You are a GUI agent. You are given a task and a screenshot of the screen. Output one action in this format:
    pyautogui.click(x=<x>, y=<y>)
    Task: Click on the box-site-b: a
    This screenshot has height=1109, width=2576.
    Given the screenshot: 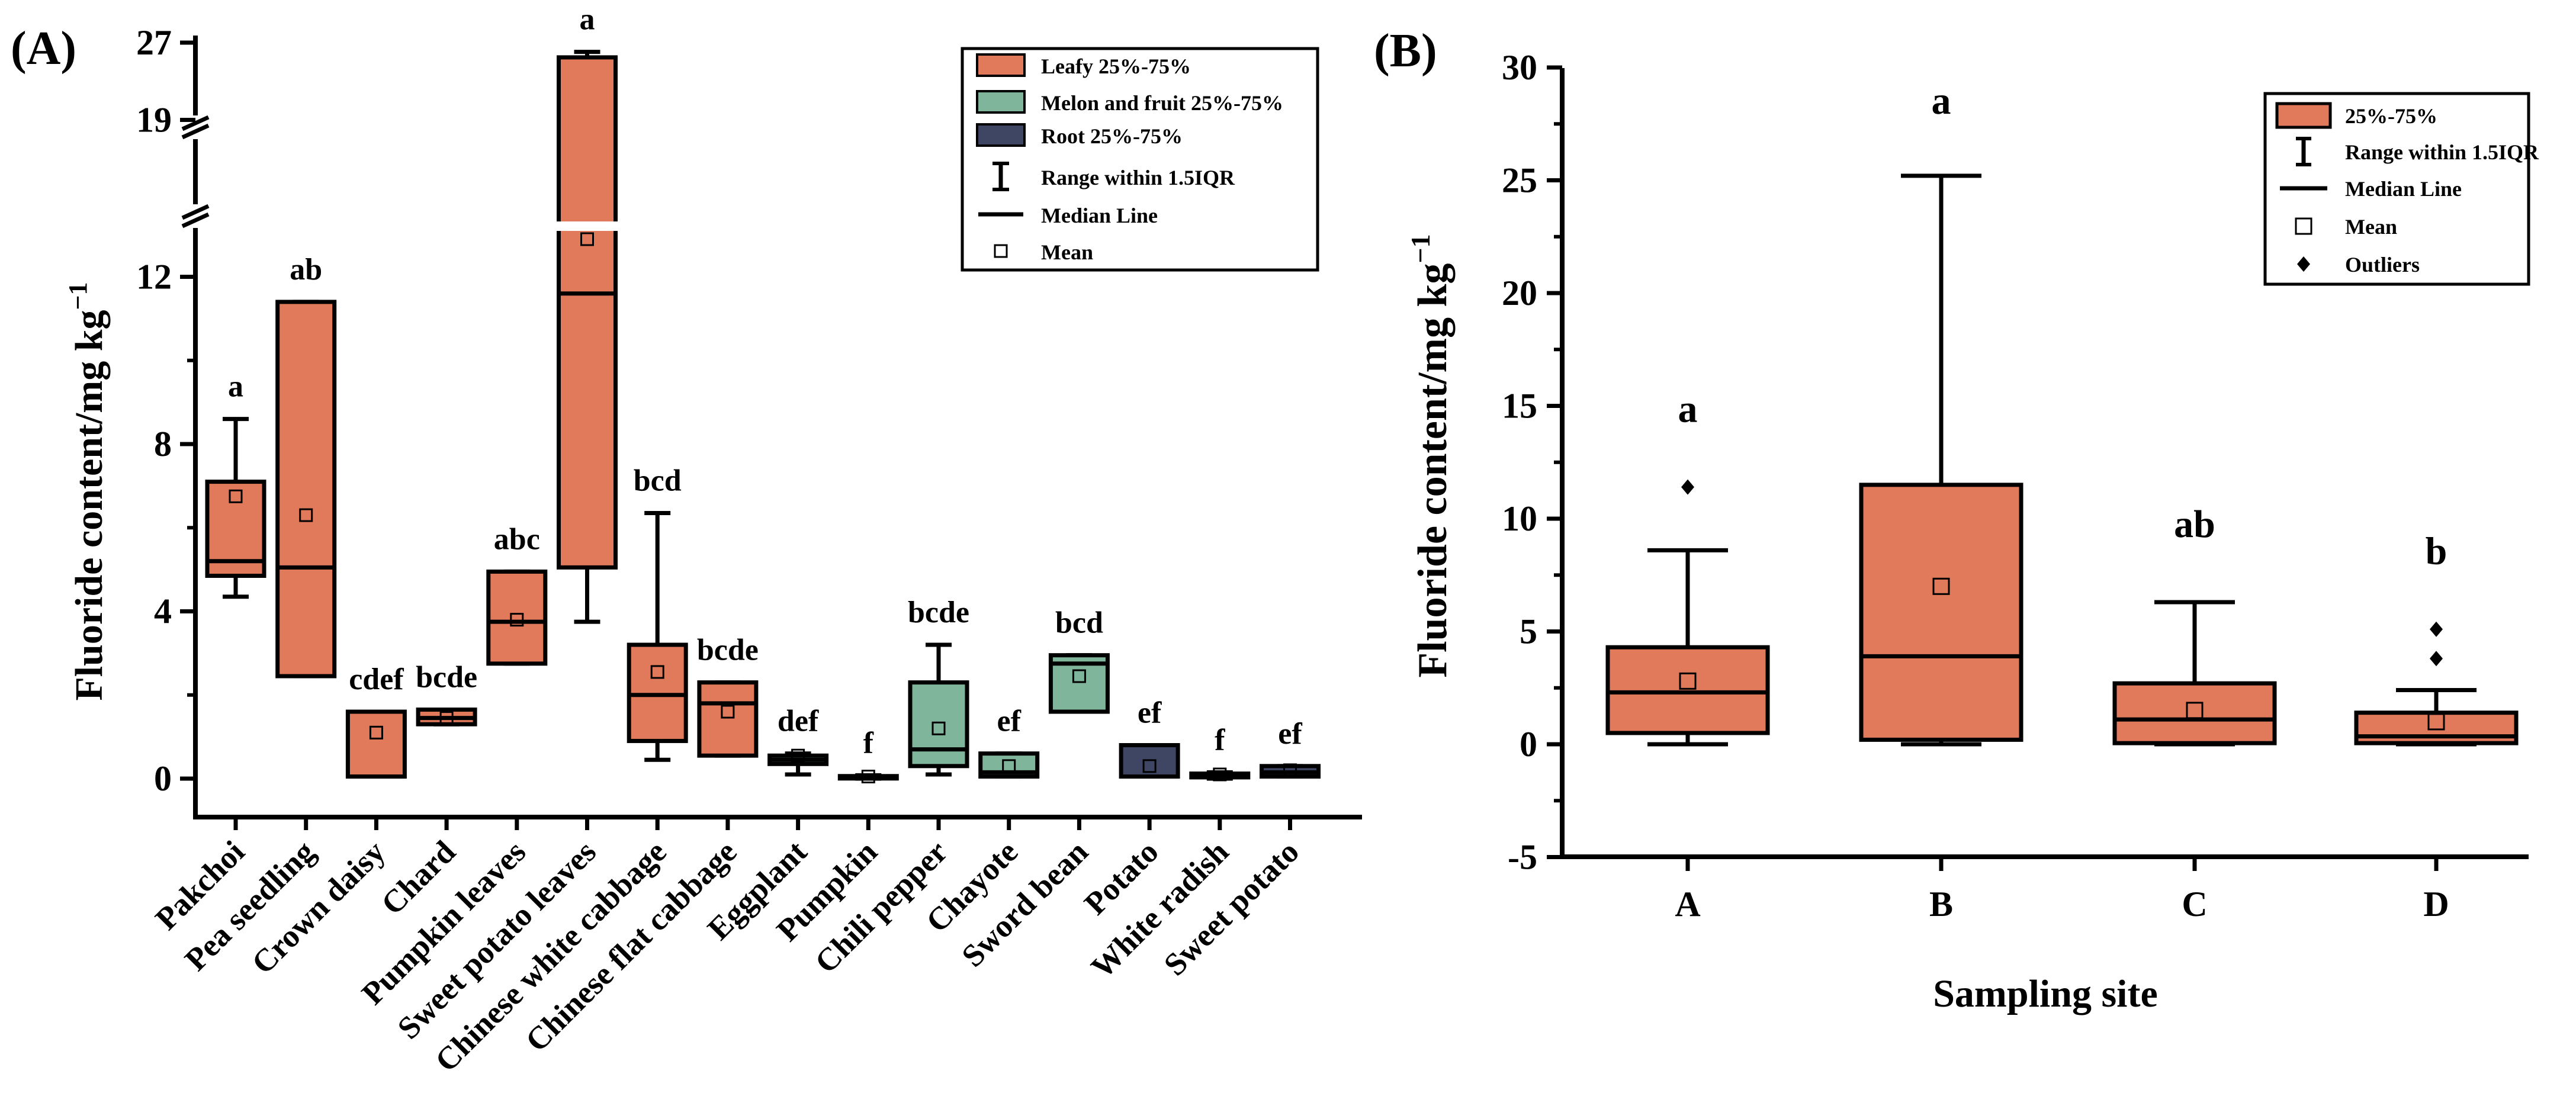 What is the action you would take?
    pyautogui.click(x=1941, y=413)
    